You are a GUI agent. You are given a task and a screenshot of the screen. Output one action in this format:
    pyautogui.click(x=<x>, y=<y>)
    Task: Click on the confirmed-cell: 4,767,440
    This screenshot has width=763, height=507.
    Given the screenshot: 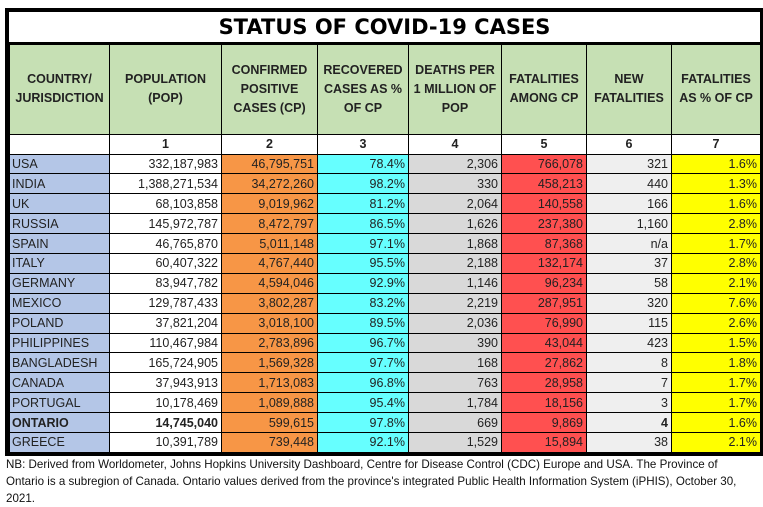 What is the action you would take?
    pyautogui.click(x=269, y=263)
    